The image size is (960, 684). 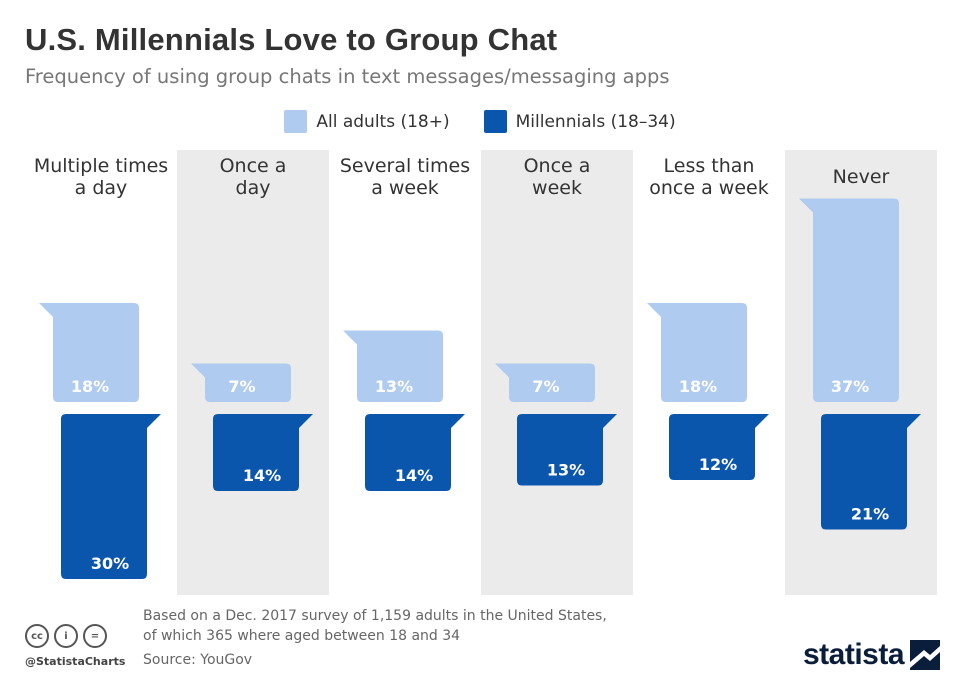 I want to click on category-label-never: Never, so click(x=861, y=177).